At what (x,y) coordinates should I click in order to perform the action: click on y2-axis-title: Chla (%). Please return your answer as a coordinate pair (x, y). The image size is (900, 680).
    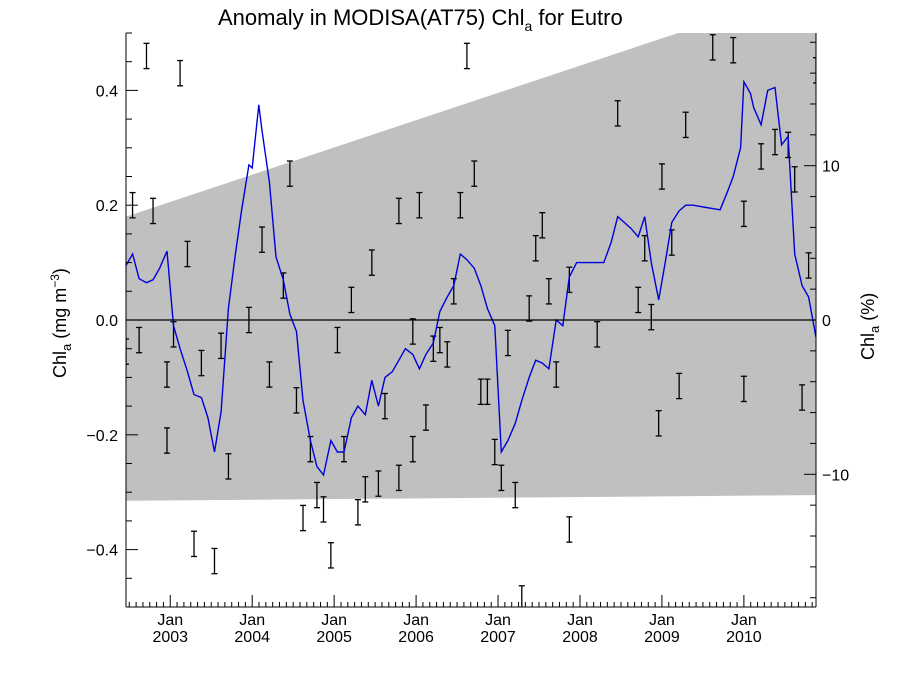
    Looking at the image, I should click on (870, 326).